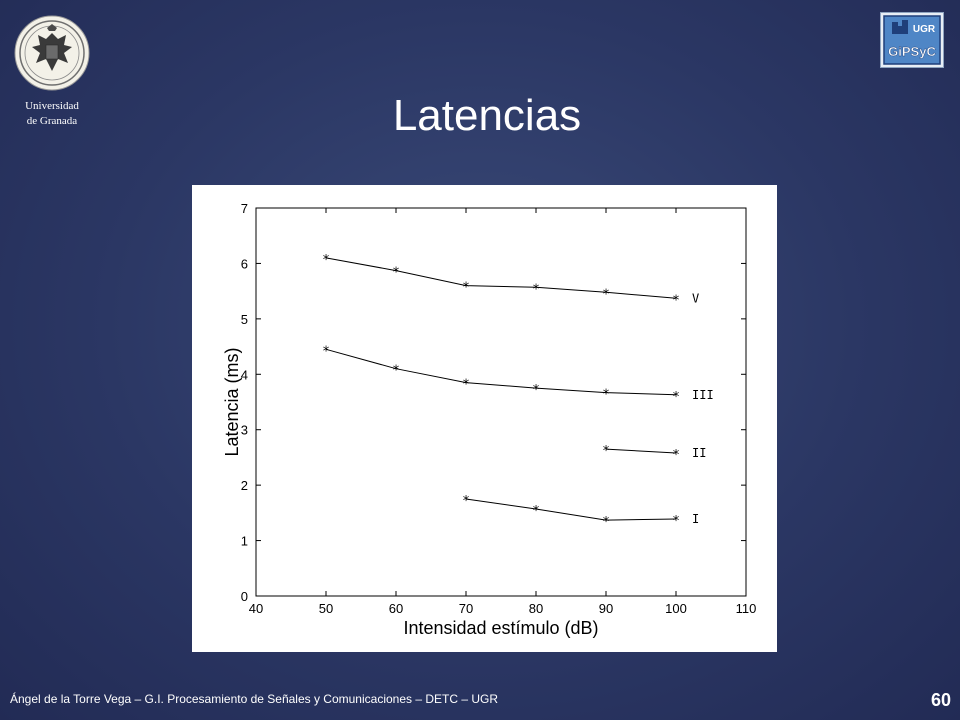 The image size is (960, 720). What do you see at coordinates (244, 541) in the screenshot?
I see `y-tick-label: 1` at bounding box center [244, 541].